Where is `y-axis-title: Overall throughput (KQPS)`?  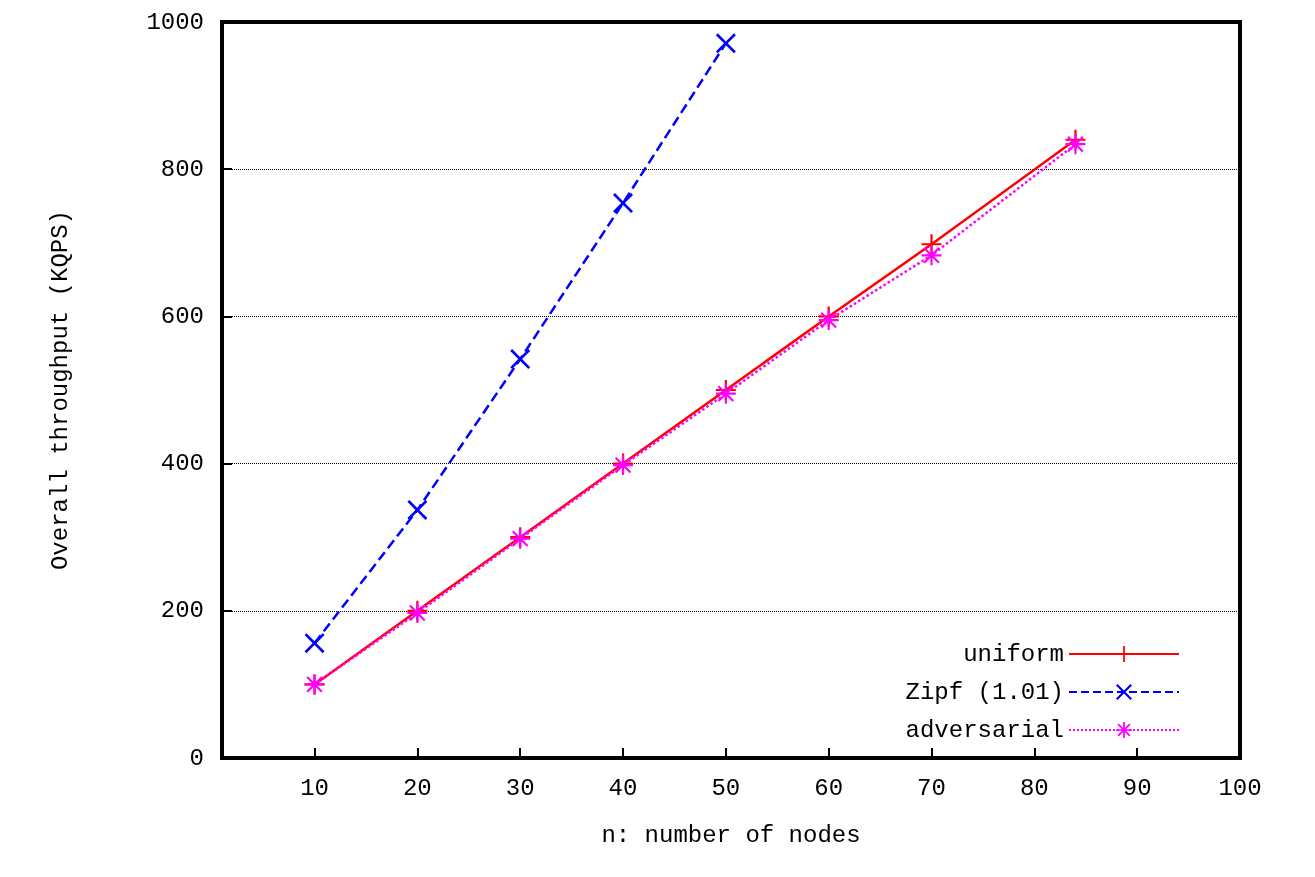
y-axis-title: Overall throughput (KQPS) is located at coordinates (60, 390).